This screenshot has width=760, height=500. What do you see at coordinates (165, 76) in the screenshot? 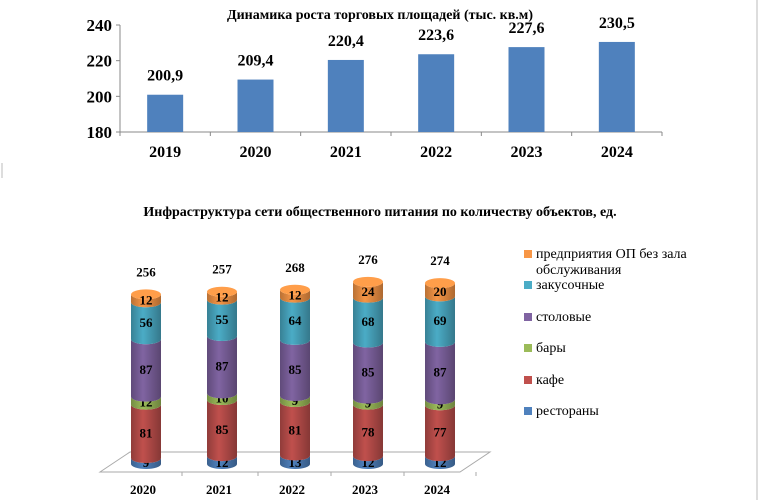
I see `data-label: 200,9` at bounding box center [165, 76].